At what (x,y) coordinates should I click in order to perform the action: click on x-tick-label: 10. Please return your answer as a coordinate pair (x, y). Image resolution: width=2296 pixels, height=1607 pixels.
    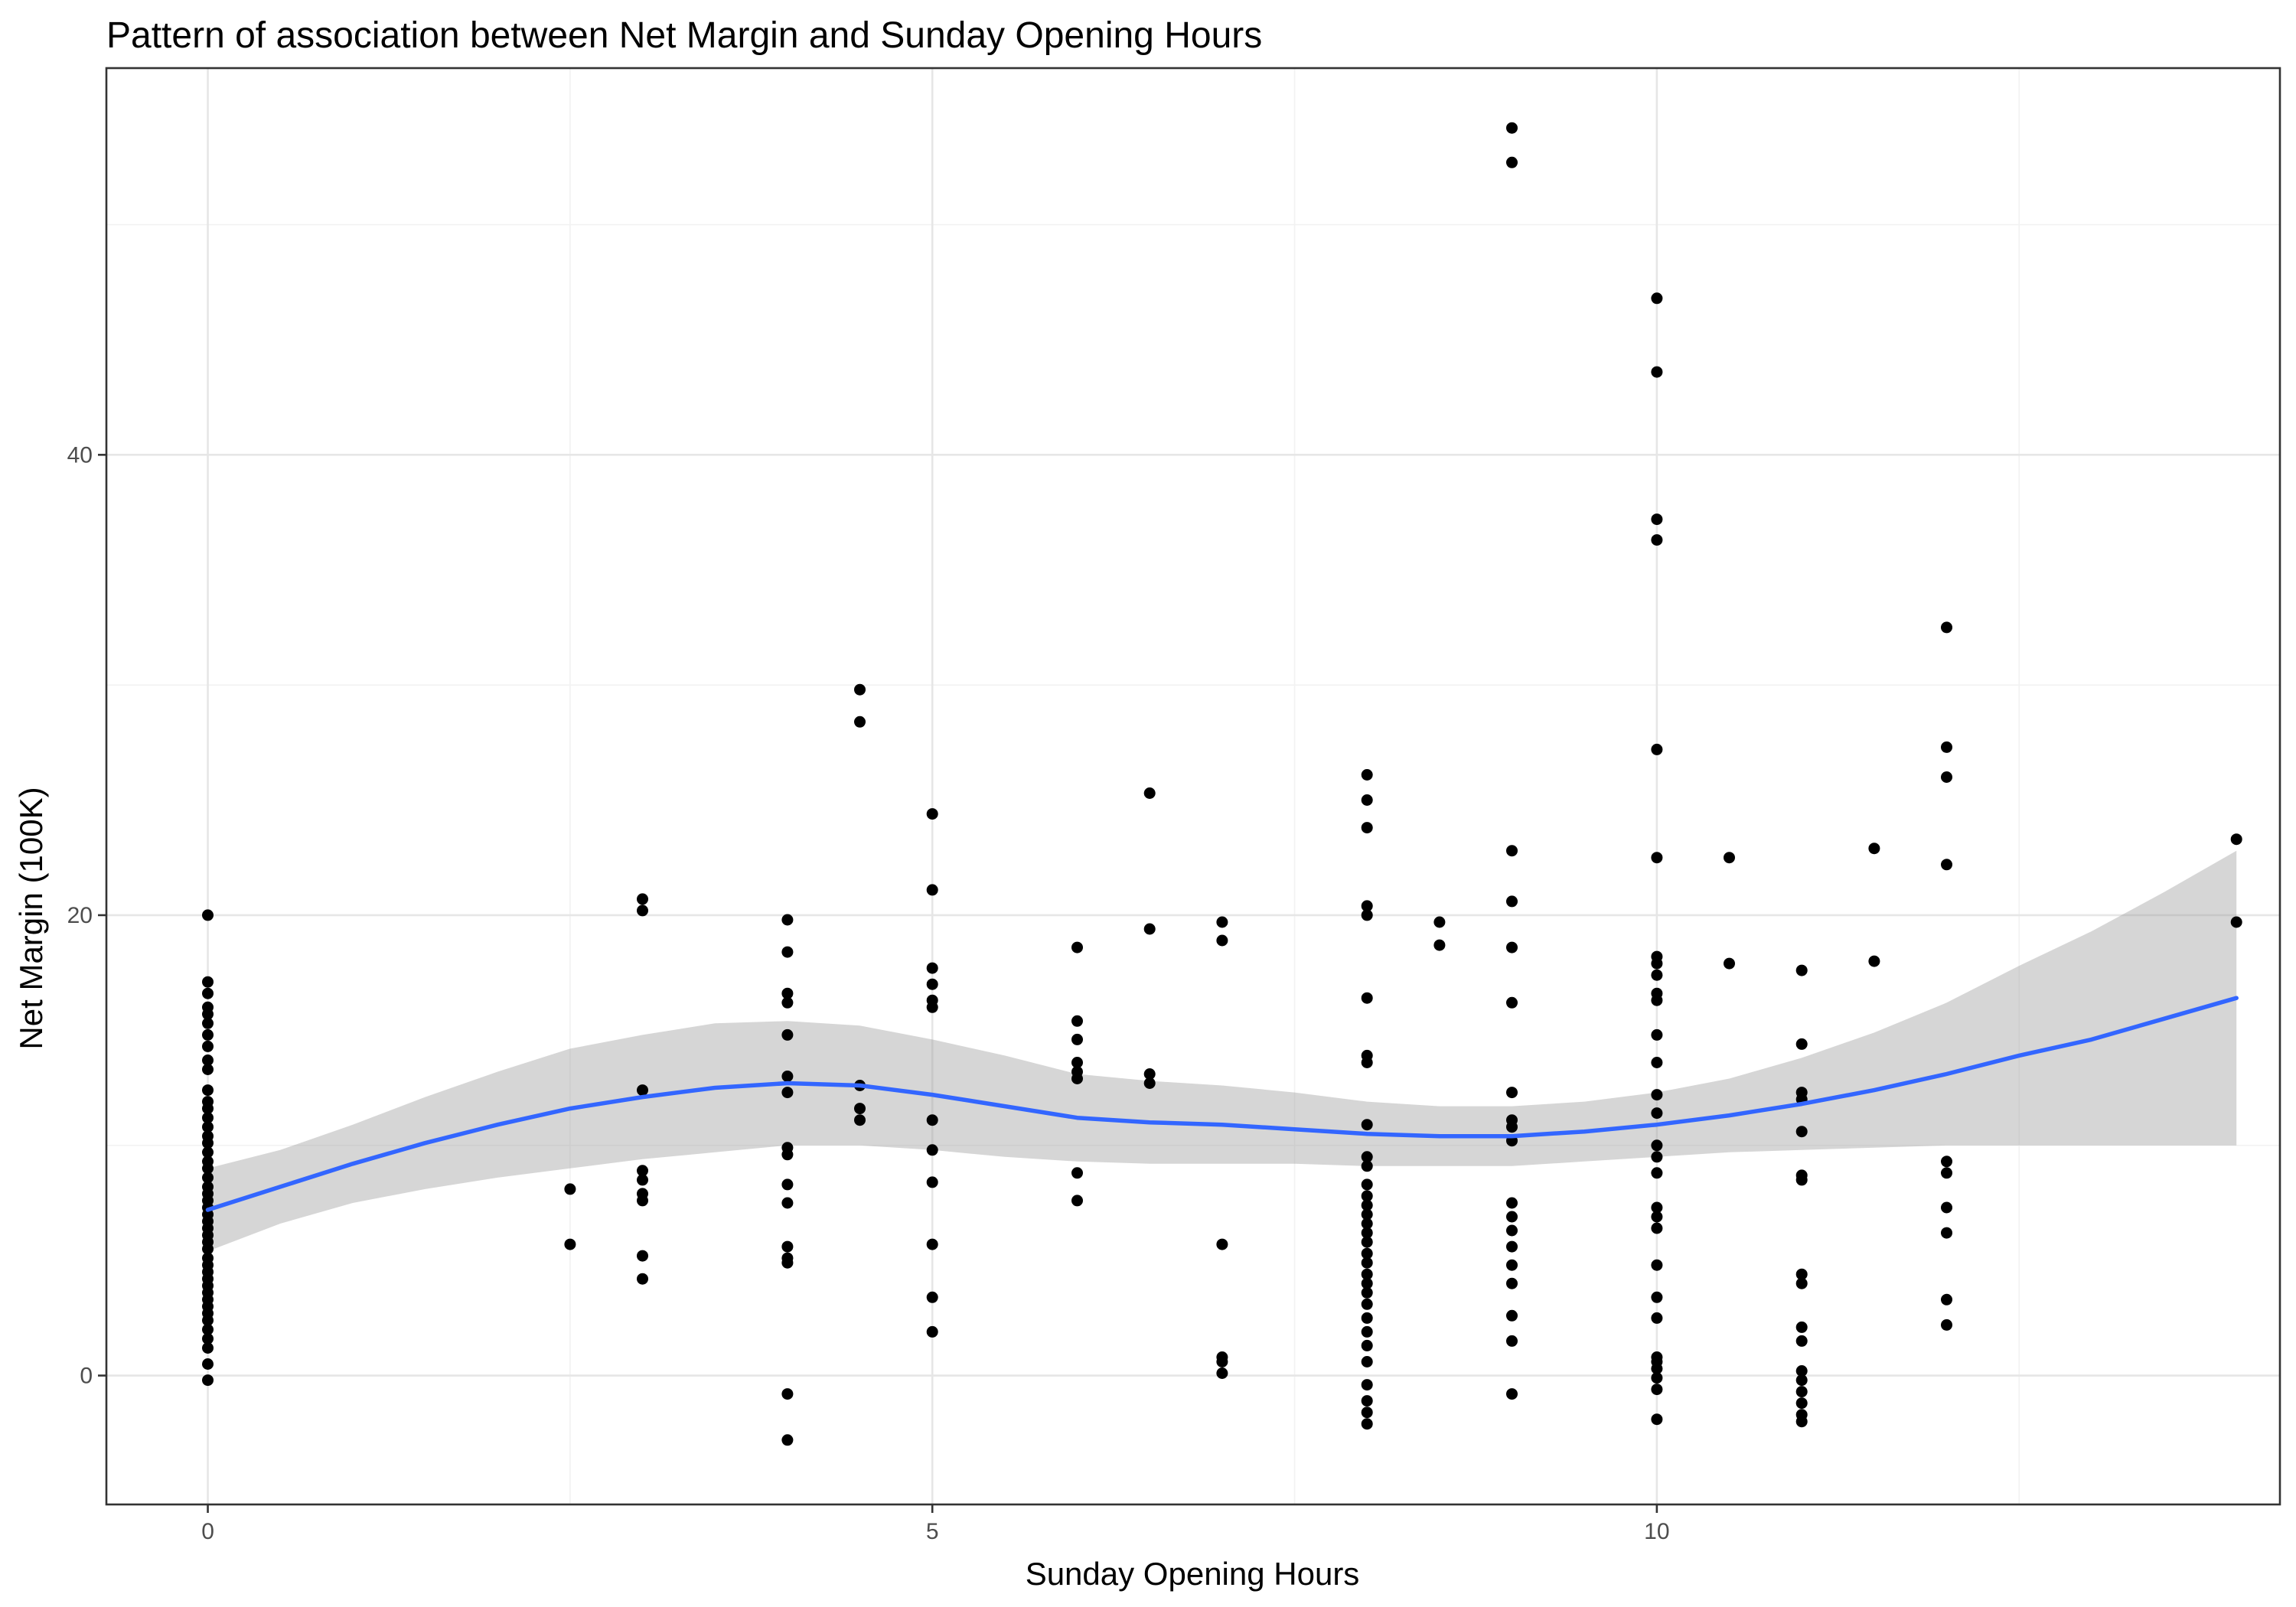
    Looking at the image, I should click on (1656, 1532).